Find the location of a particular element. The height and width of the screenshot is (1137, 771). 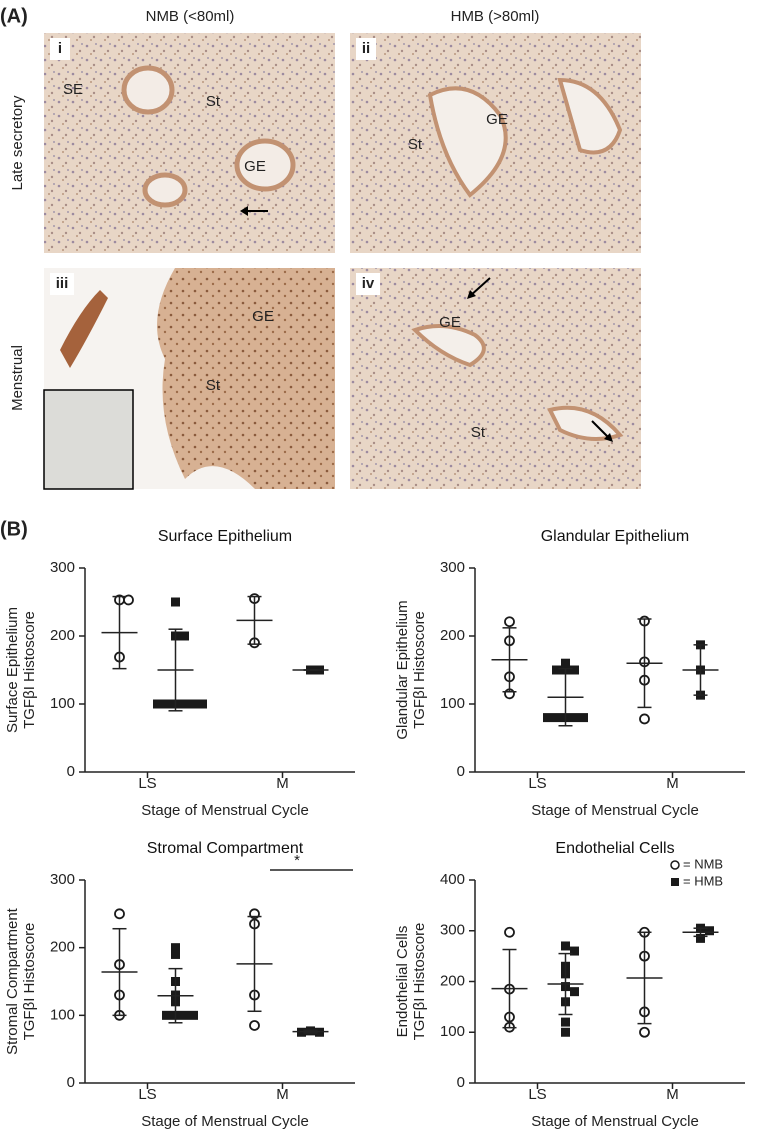

image-label: i is located at coordinates (60, 48).